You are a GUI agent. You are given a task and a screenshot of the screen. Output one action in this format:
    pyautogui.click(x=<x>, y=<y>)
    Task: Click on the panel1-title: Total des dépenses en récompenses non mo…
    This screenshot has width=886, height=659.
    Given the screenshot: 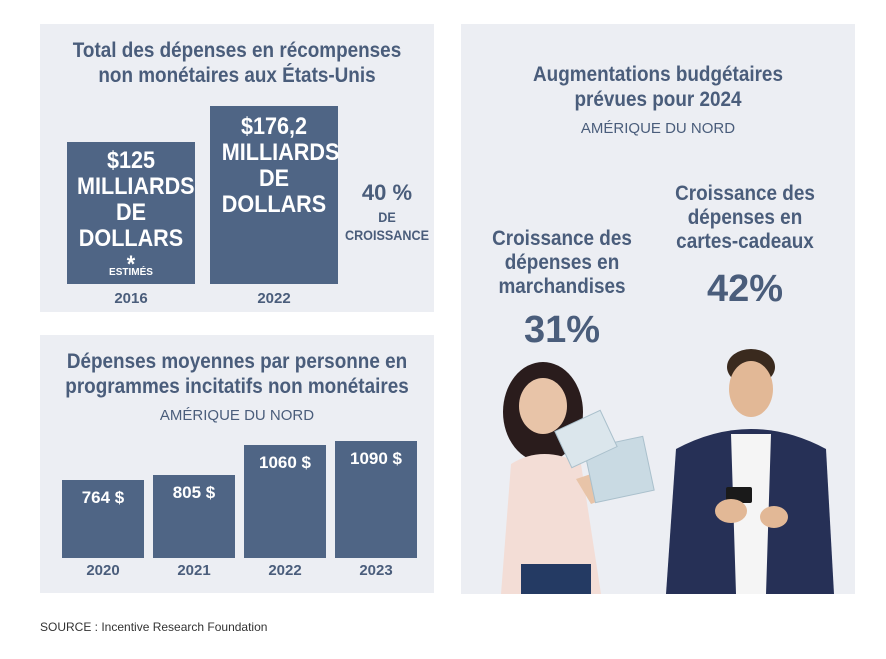 What is the action you would take?
    pyautogui.click(x=237, y=63)
    